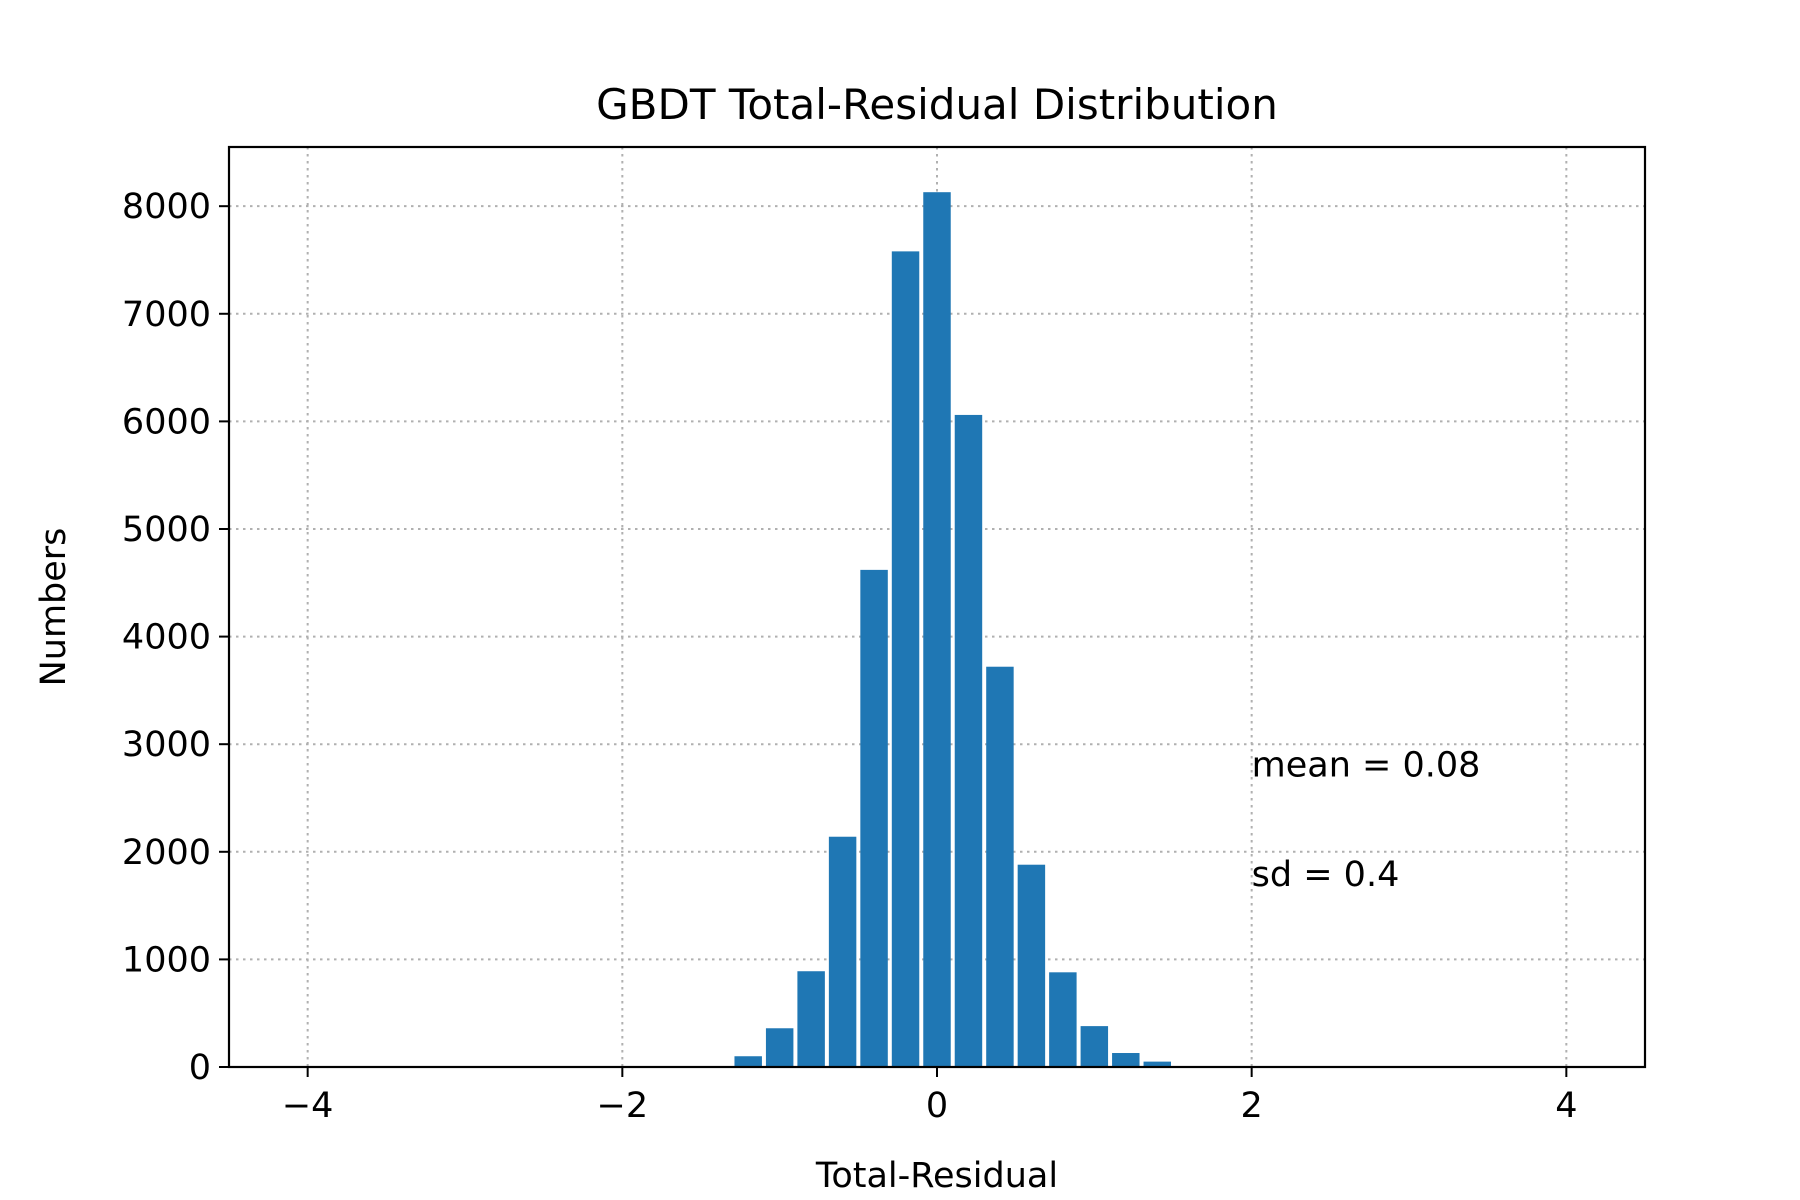 The width and height of the screenshot is (1800, 1200). Describe the element at coordinates (166, 530) in the screenshot. I see `y-tick-label: 5000` at that location.